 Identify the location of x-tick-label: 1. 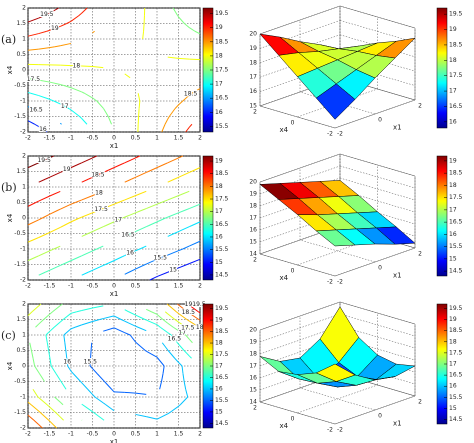
(157, 286).